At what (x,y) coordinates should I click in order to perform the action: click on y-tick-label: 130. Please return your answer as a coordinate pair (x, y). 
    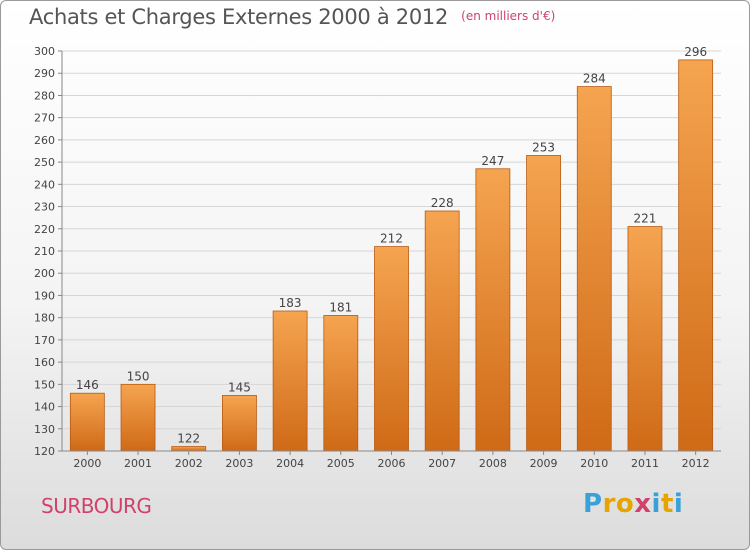
    Looking at the image, I should click on (44, 429).